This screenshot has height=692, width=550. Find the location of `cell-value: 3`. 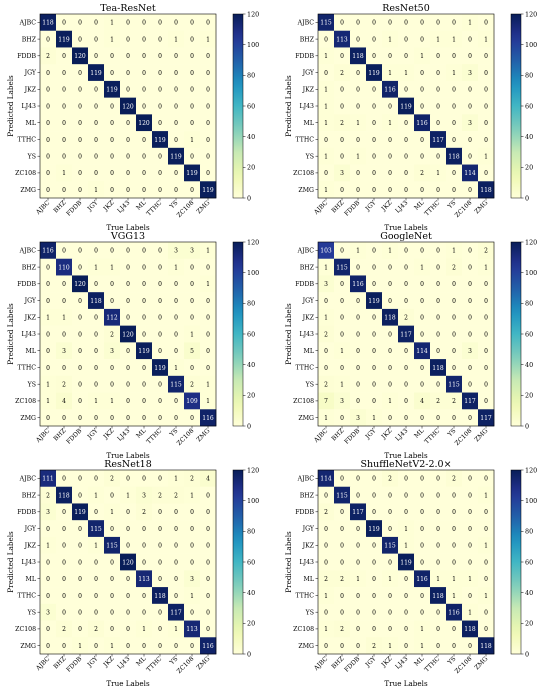

cell-value: 3 is located at coordinates (176, 251).